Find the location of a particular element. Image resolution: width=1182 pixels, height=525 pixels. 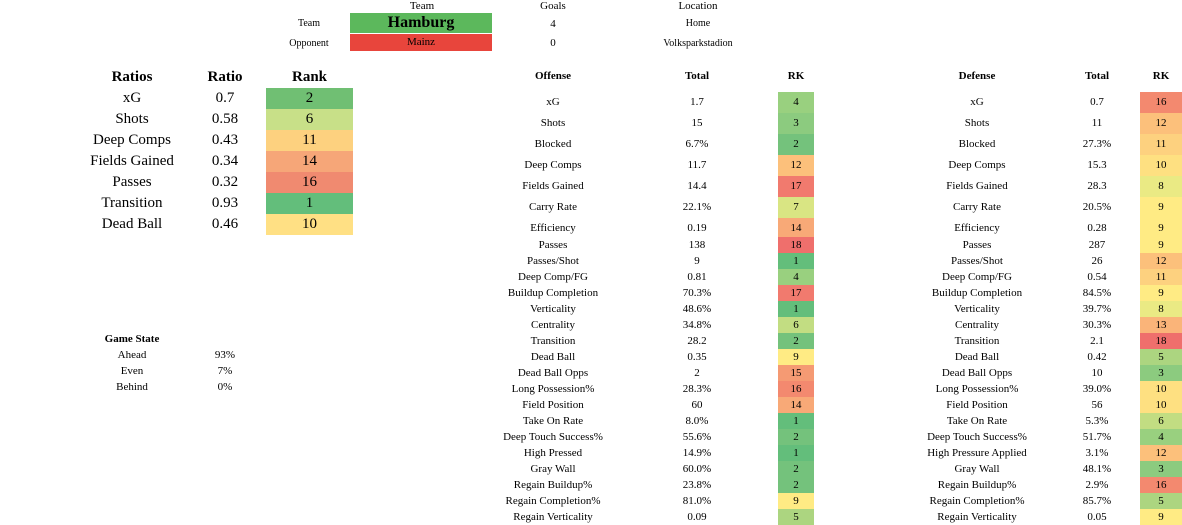

rank-header: Rank is located at coordinates (309, 77).